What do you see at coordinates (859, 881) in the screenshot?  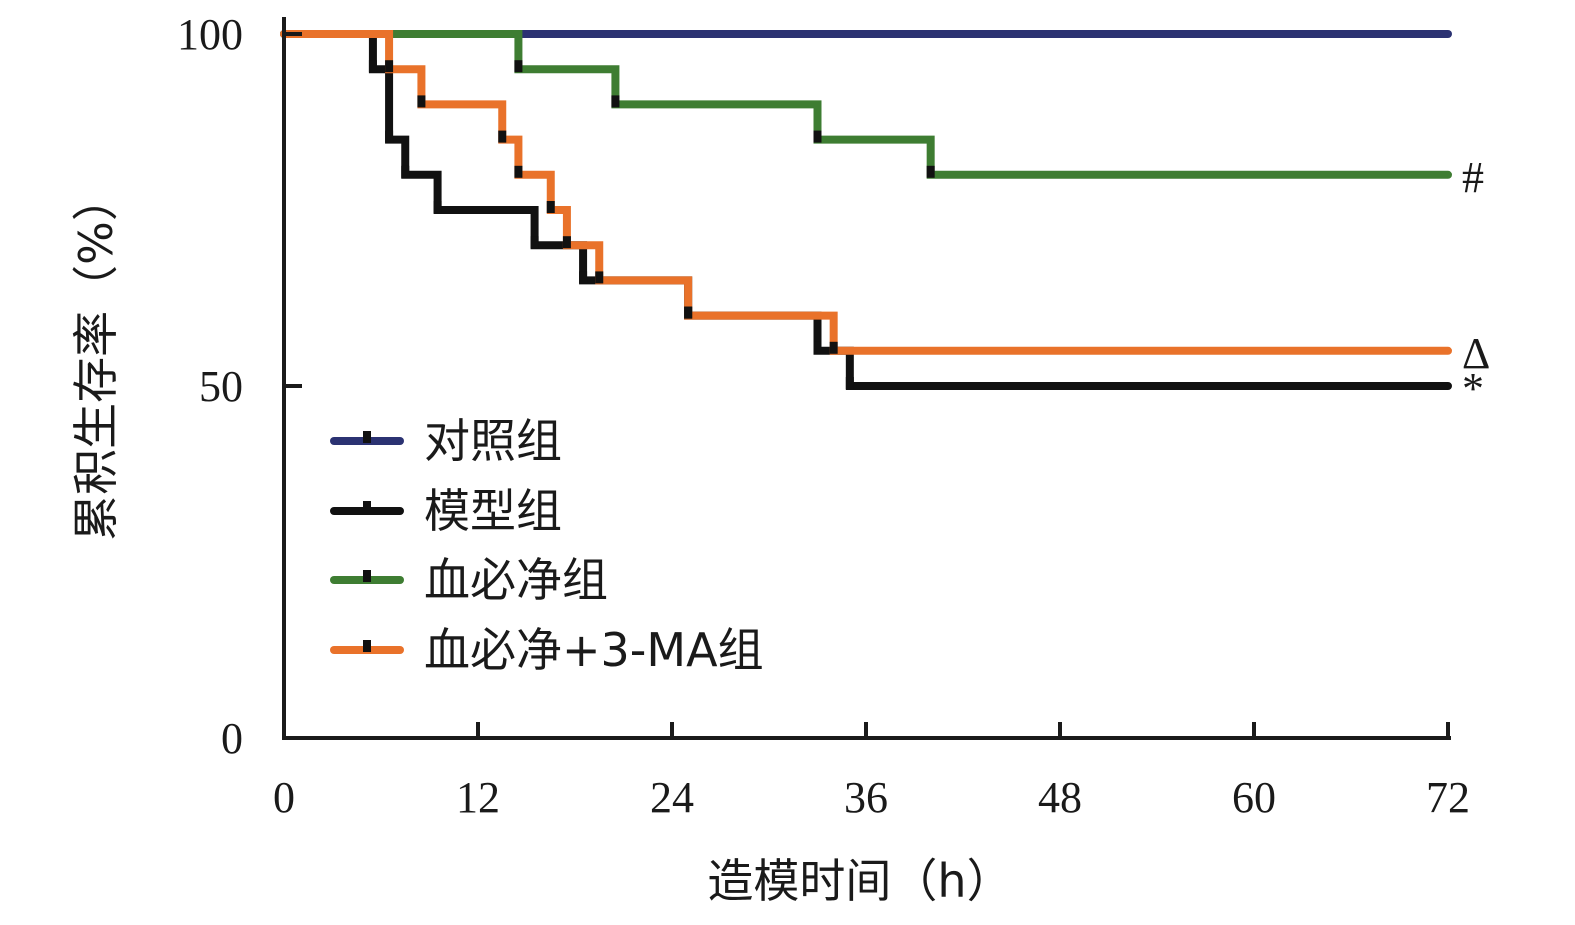 I see `x-axis-title: 造模时间（h）` at bounding box center [859, 881].